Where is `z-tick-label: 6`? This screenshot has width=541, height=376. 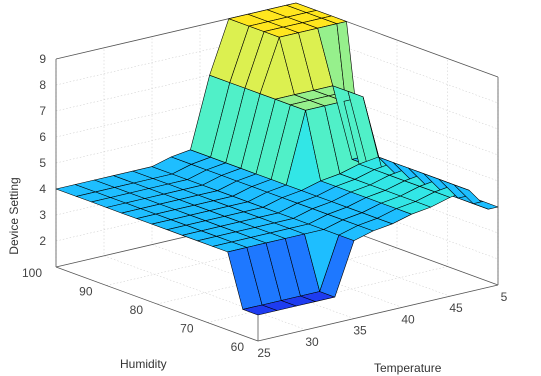 z-tick-label: 6 is located at coordinates (42, 137).